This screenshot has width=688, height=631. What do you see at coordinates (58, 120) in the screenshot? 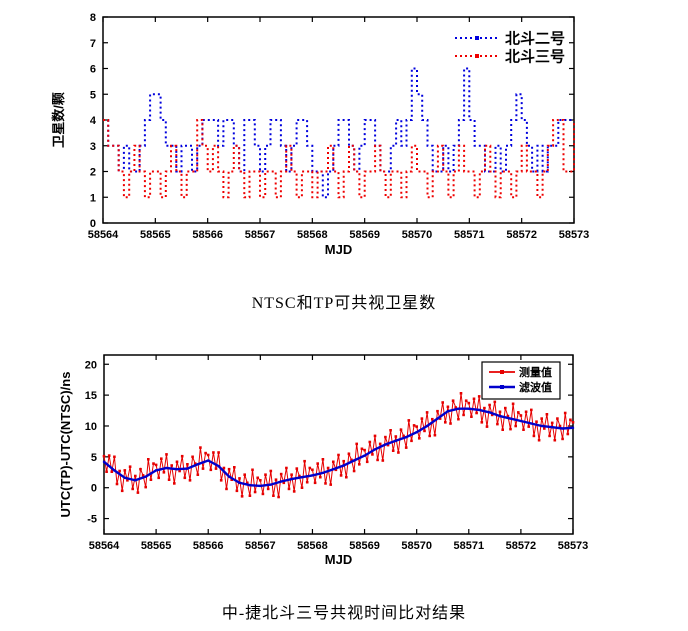
I see `y-axis-label: 卫星数/颗` at bounding box center [58, 120].